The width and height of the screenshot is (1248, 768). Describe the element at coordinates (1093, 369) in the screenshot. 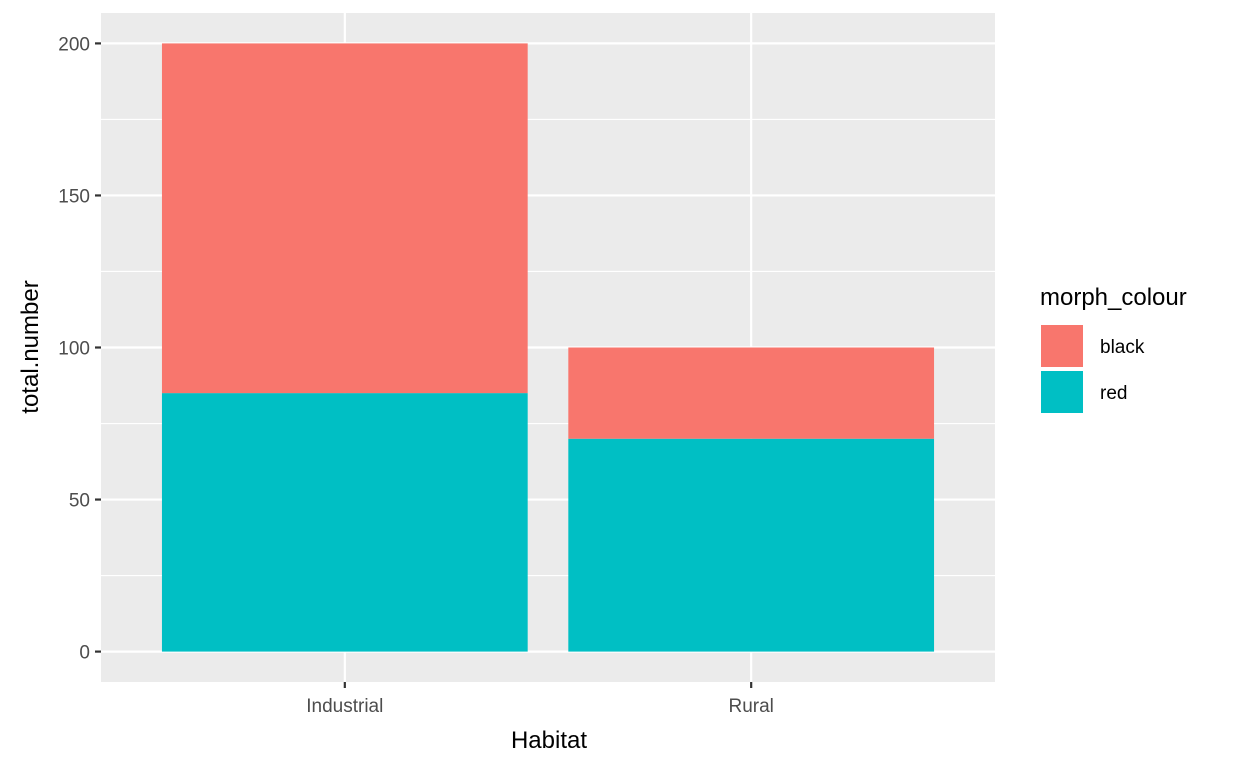

I see `legend-items: black red` at that location.